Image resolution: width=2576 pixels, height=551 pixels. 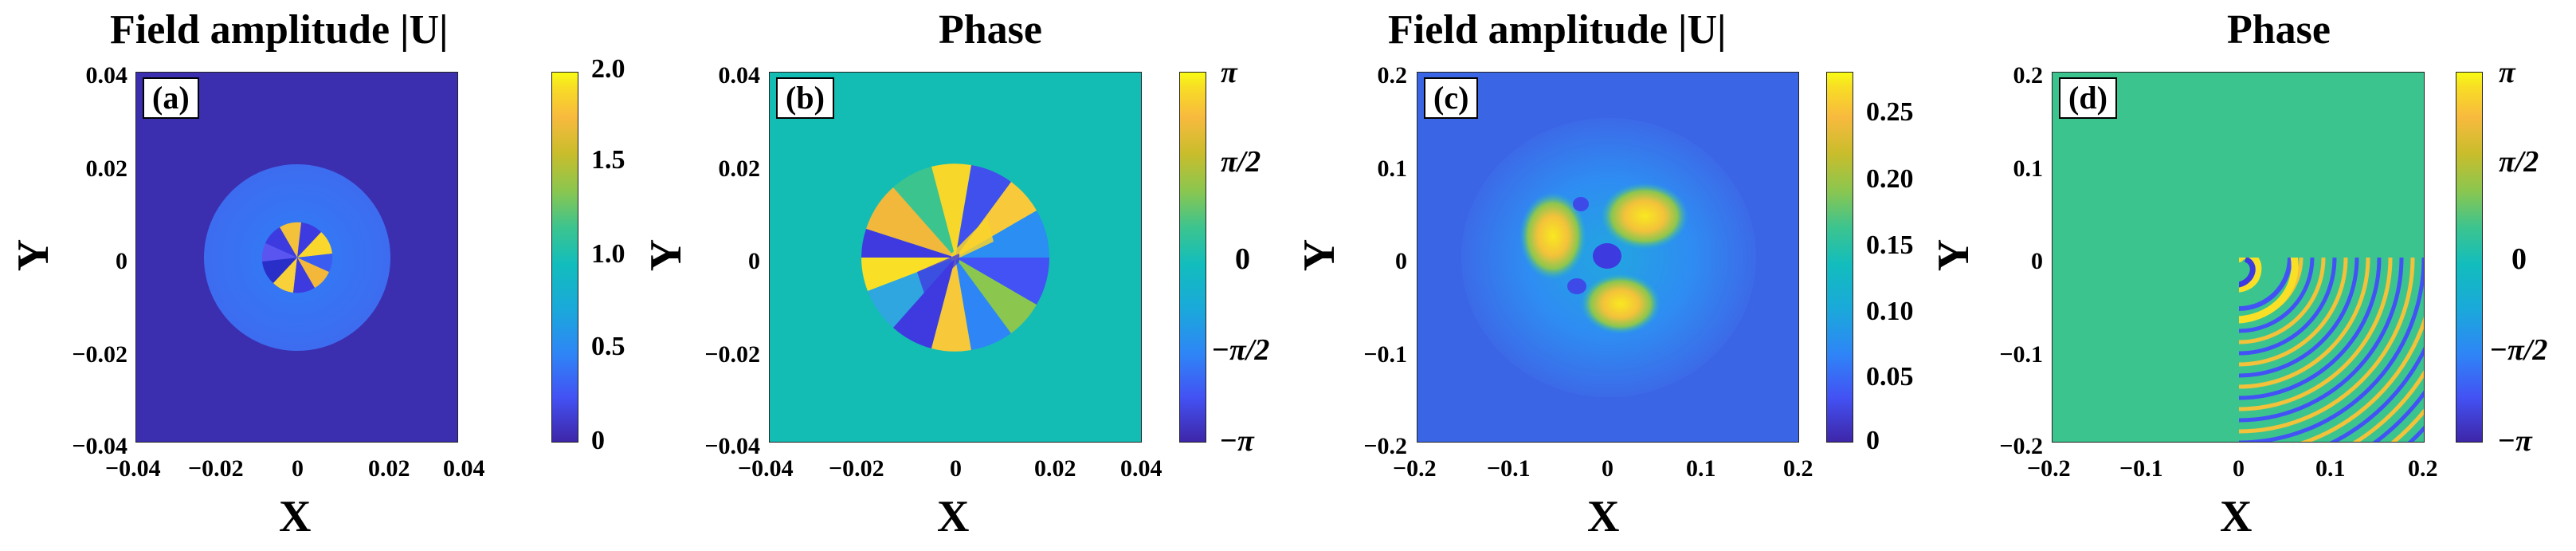 I want to click on panel-d-ctick-4: −π/2, so click(x=2518, y=350).